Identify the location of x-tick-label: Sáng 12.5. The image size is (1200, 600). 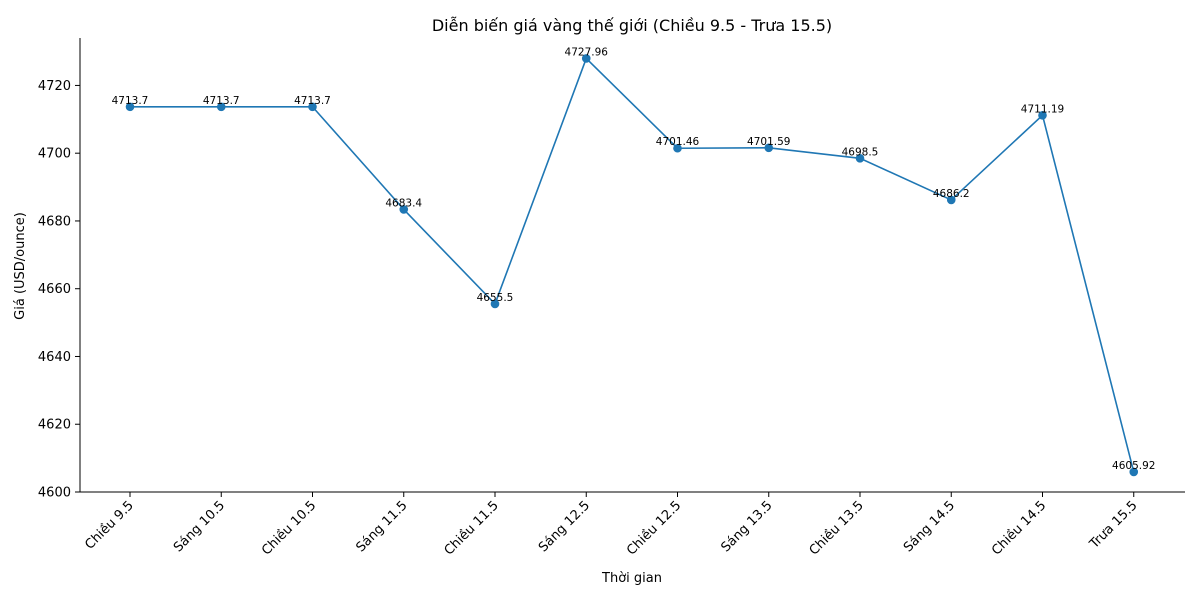
(564, 526).